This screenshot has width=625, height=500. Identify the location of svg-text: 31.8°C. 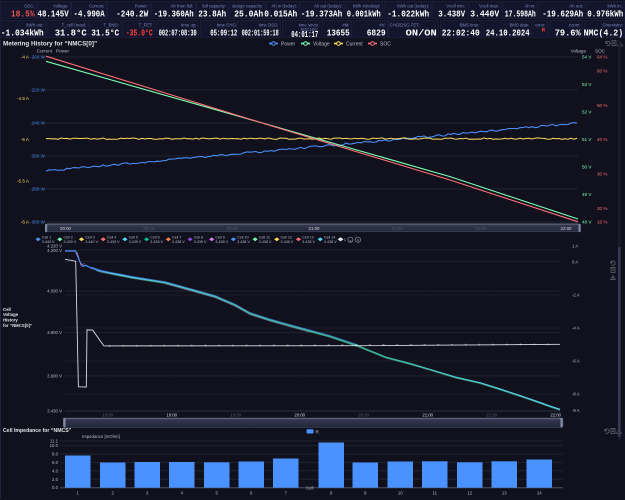
(71, 32).